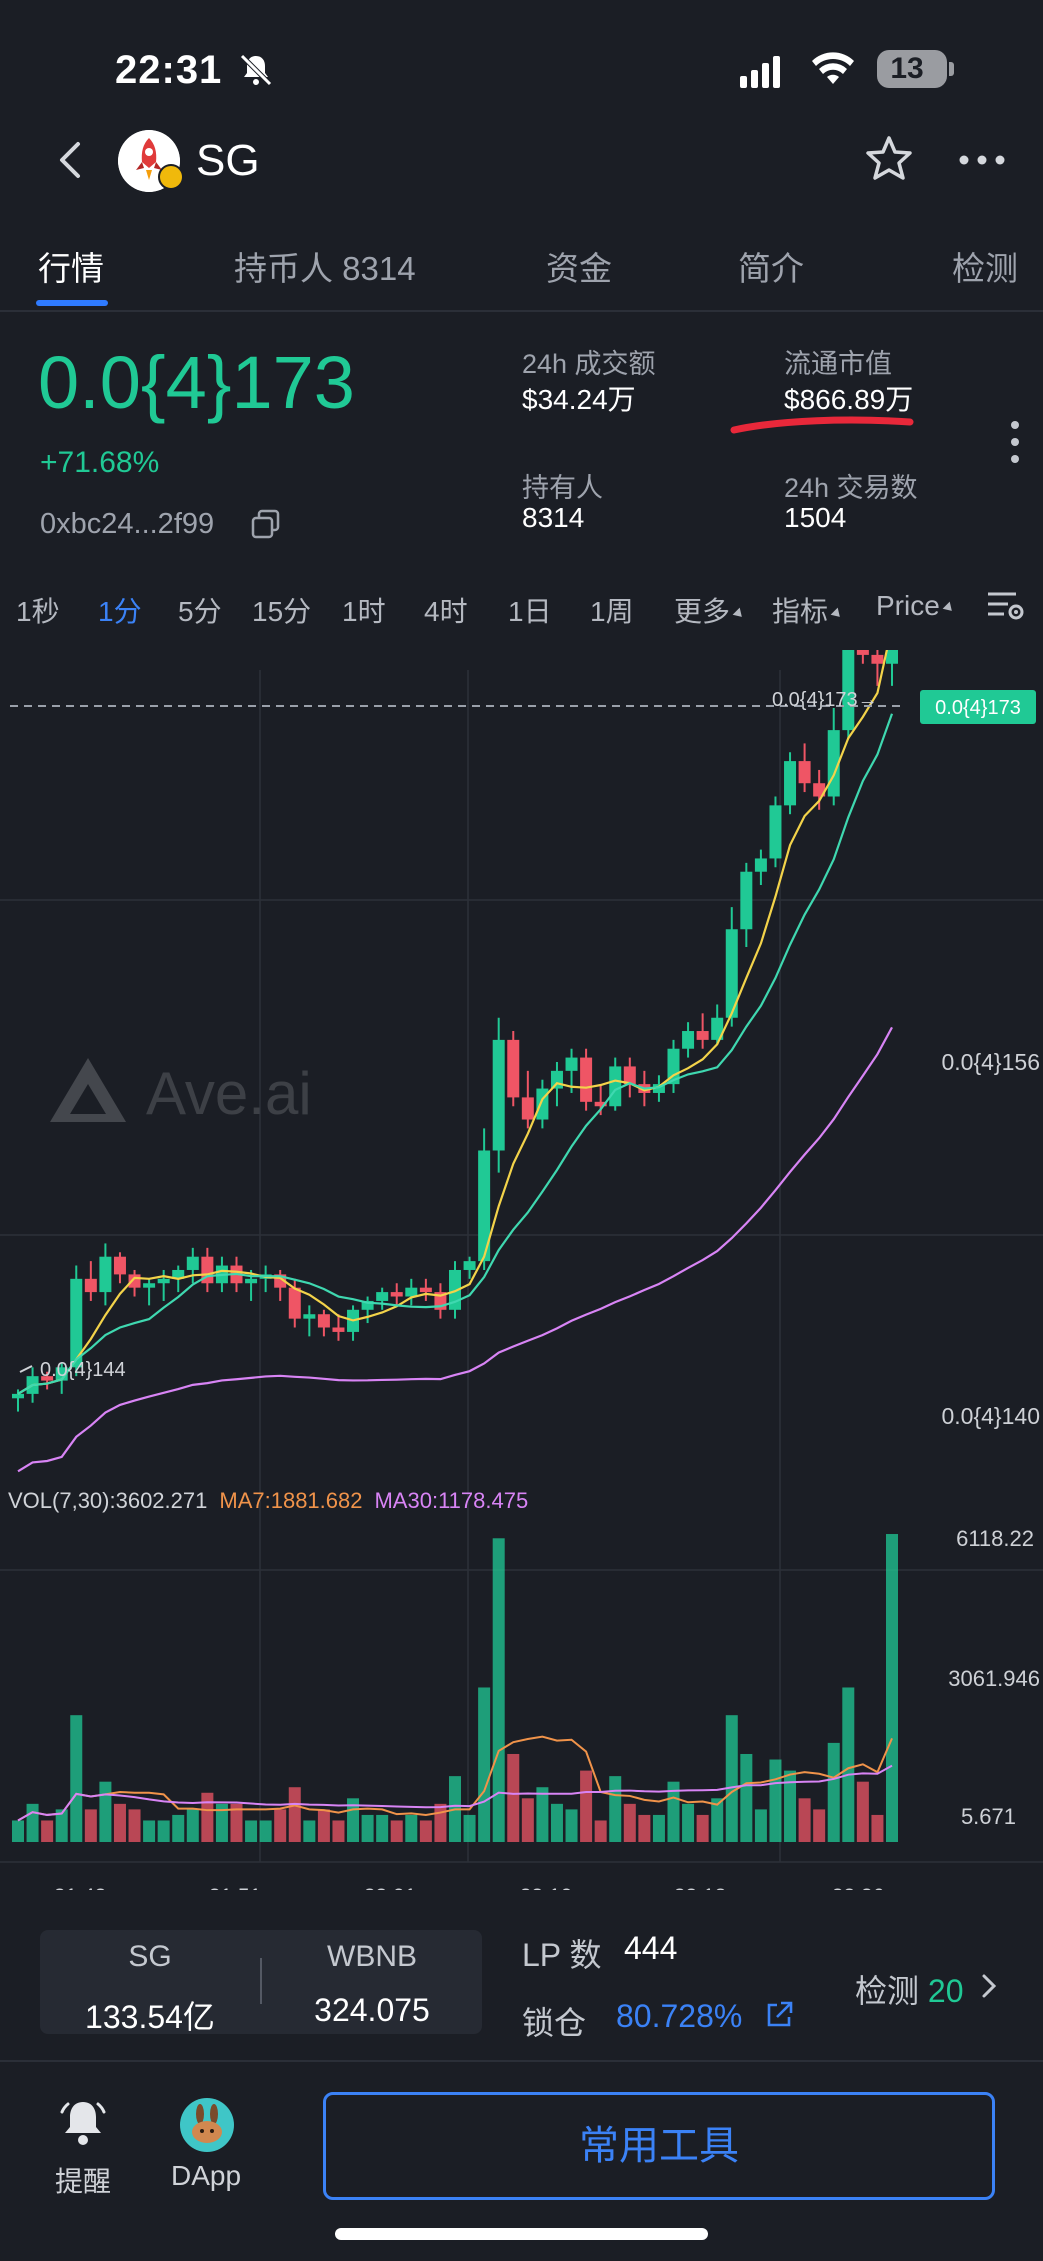 The image size is (1043, 2261). I want to click on y-axis-label-156: 0.0{4}156, so click(990, 1062).